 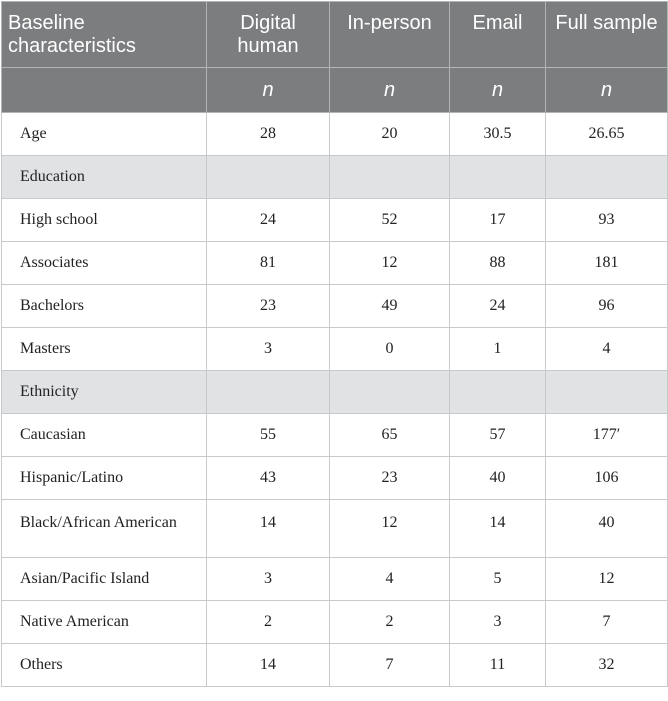 What do you see at coordinates (268, 263) in the screenshot?
I see `cell-digital-human: 81` at bounding box center [268, 263].